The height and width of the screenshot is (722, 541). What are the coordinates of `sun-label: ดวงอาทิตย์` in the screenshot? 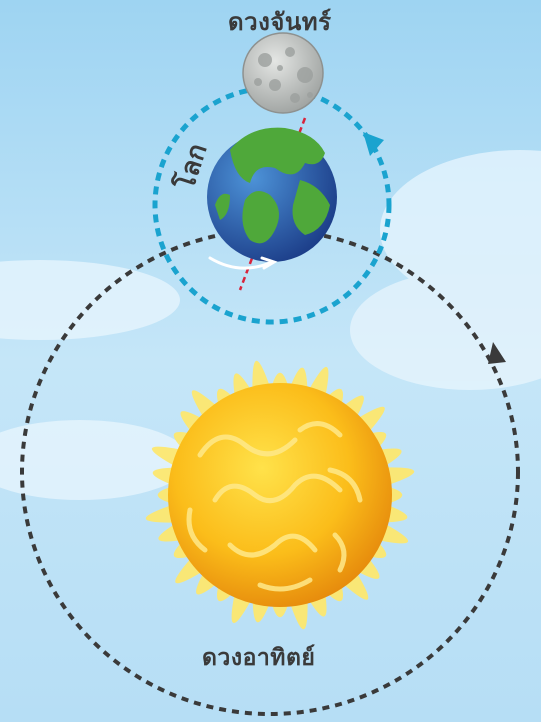 It's located at (259, 658).